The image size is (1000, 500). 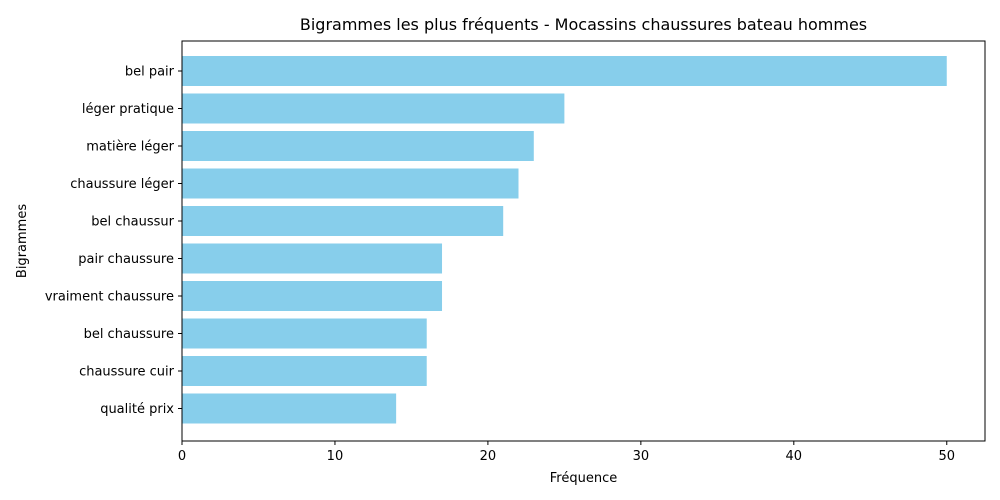 I want to click on x-axis-ticks: 0 10 20 30 40 50, so click(x=566, y=452).